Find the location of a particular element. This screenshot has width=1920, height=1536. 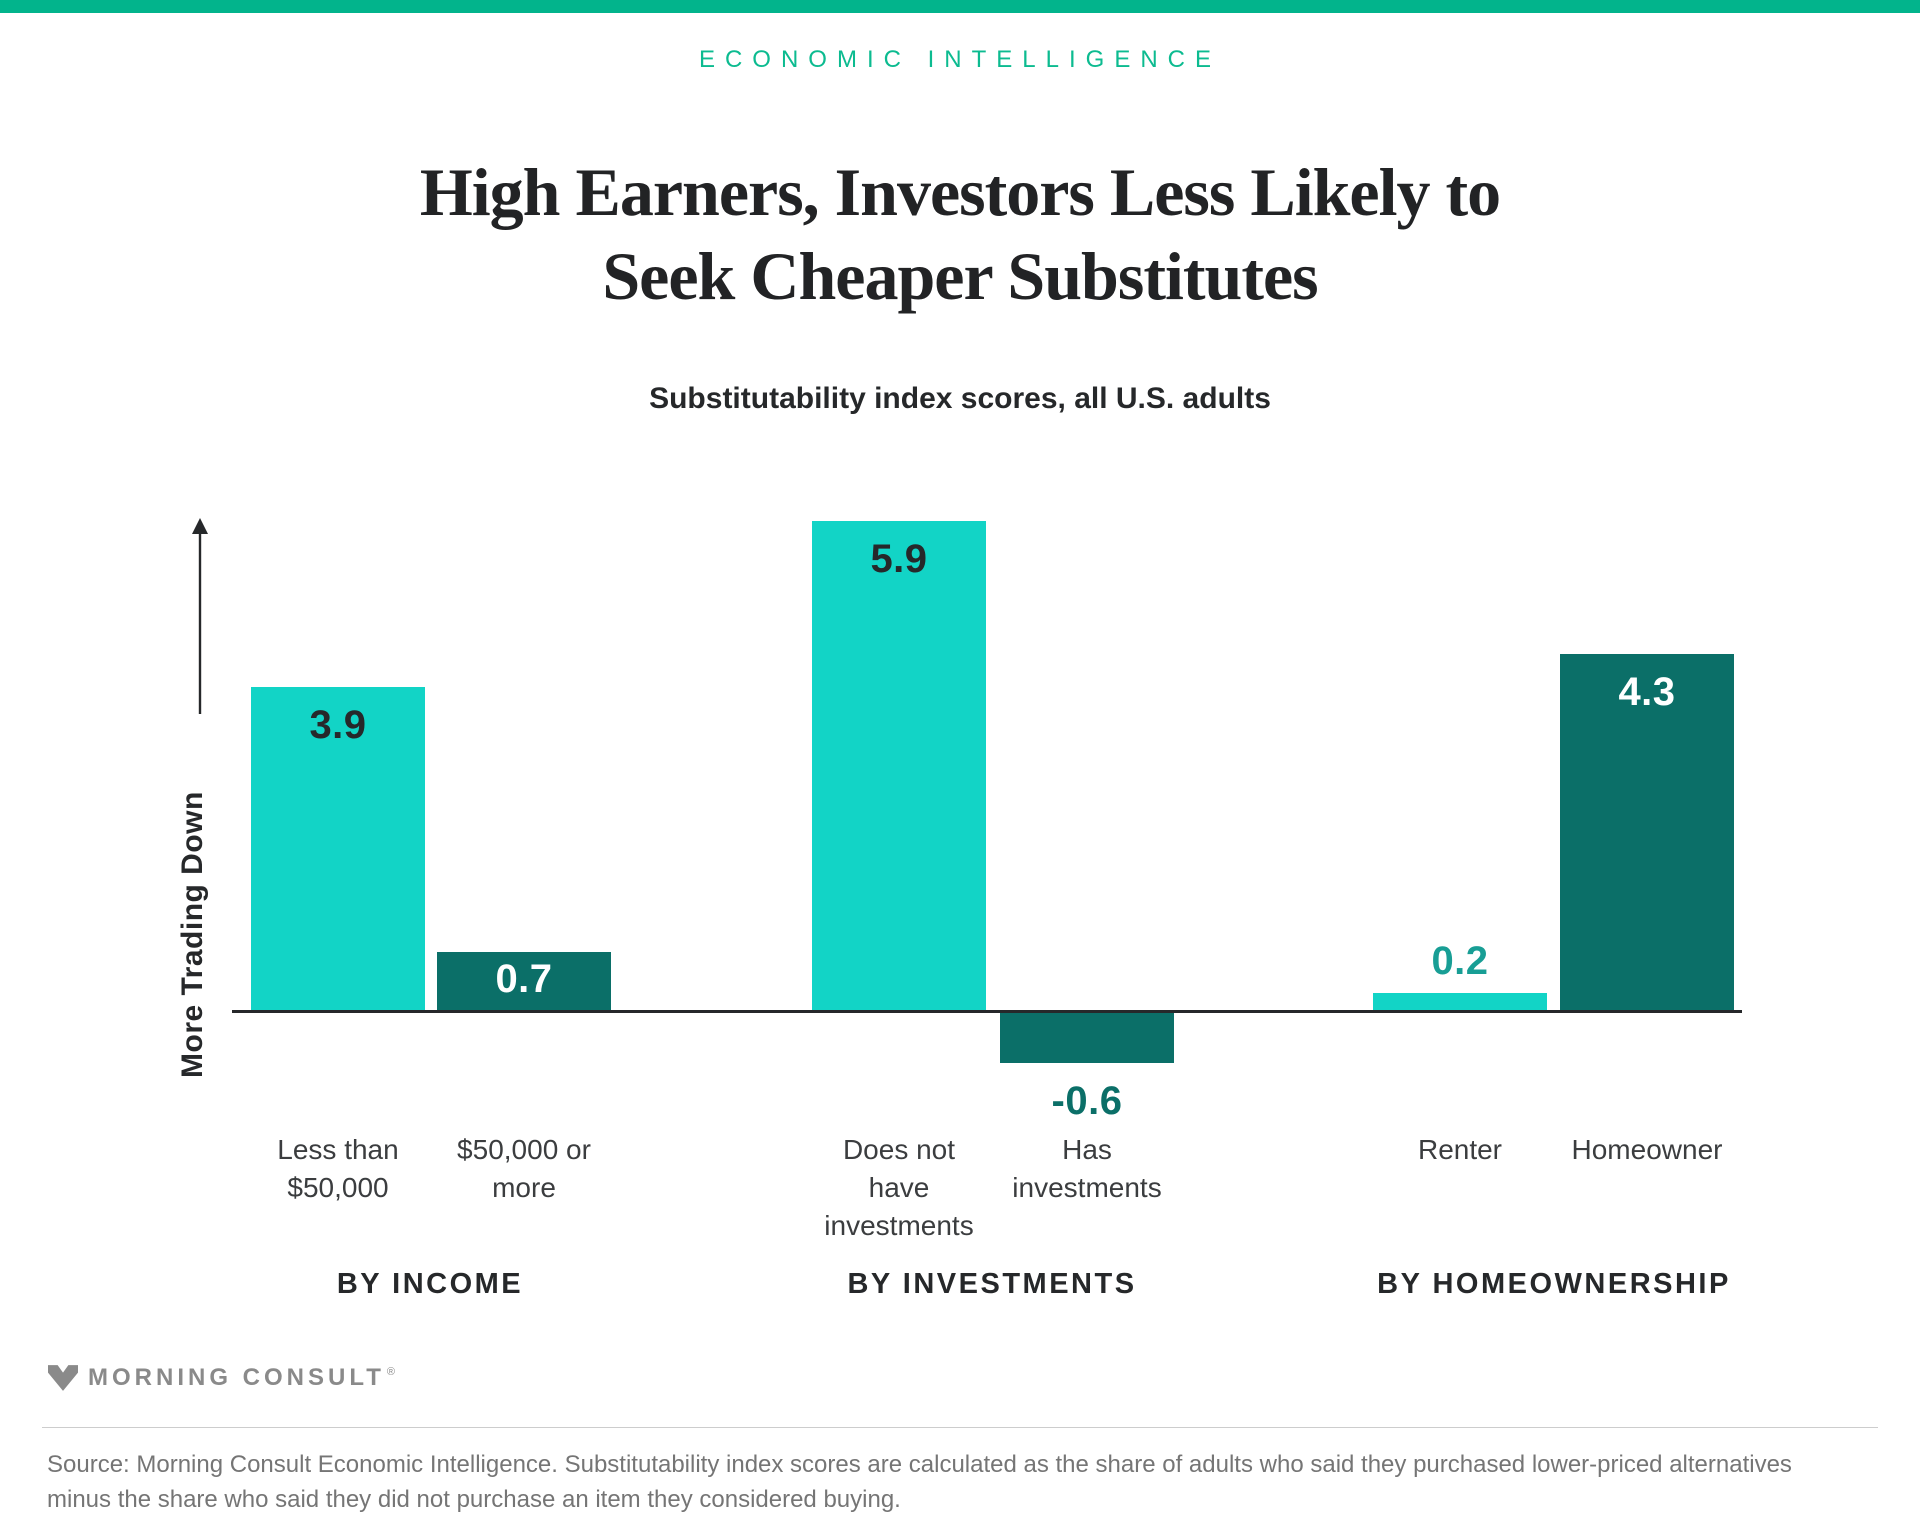

group-label: BY INCOME is located at coordinates (430, 1284).